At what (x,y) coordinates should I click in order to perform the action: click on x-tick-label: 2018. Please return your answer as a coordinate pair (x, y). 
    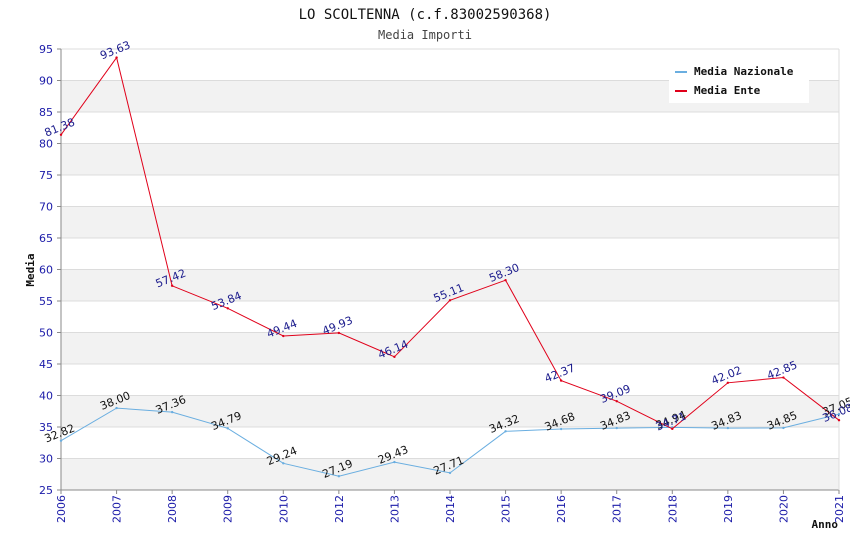
    Looking at the image, I should click on (672, 509).